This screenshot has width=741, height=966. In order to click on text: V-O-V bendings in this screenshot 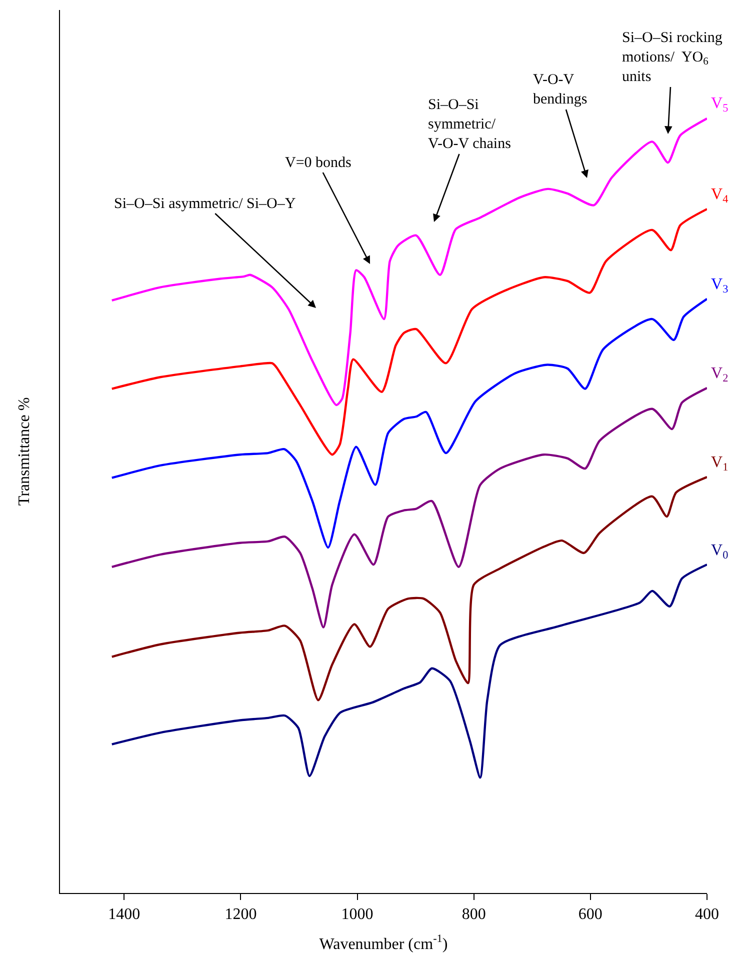, I will do `click(560, 90)`.